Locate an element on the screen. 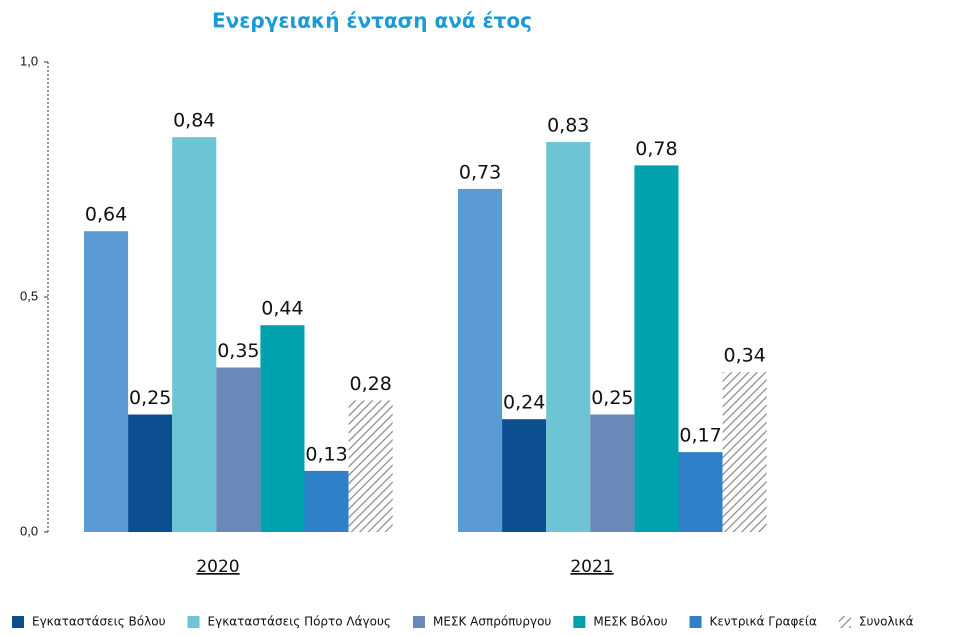 This screenshot has height=635, width=961. y-tick-label: 1,0 is located at coordinates (29, 60).